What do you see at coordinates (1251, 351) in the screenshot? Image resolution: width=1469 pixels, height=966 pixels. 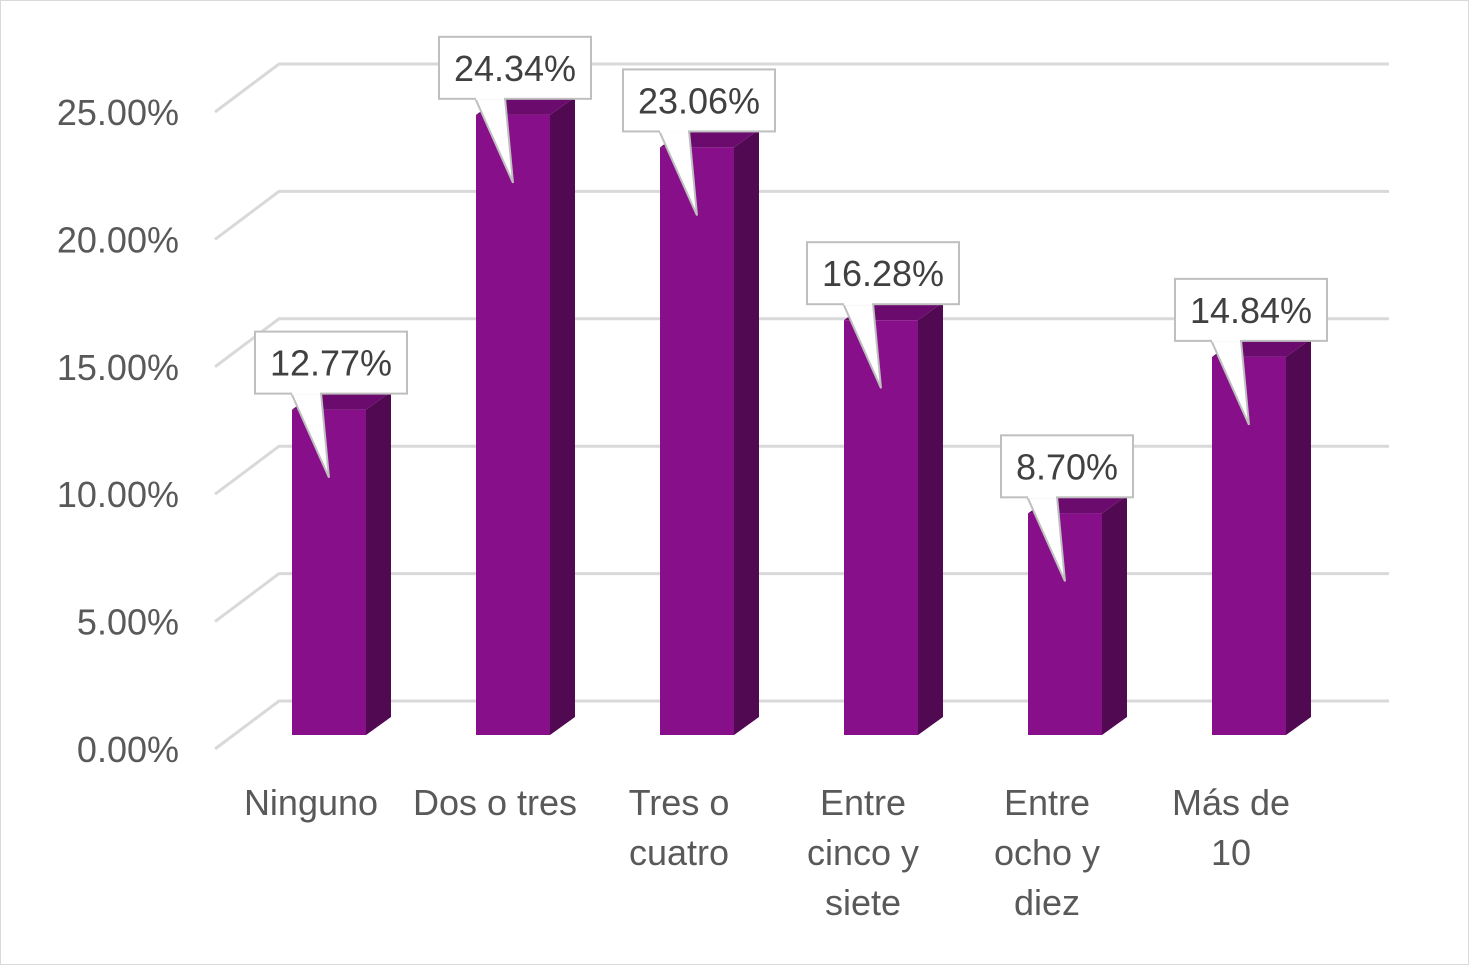 I see `data-label: 14.84%` at bounding box center [1251, 351].